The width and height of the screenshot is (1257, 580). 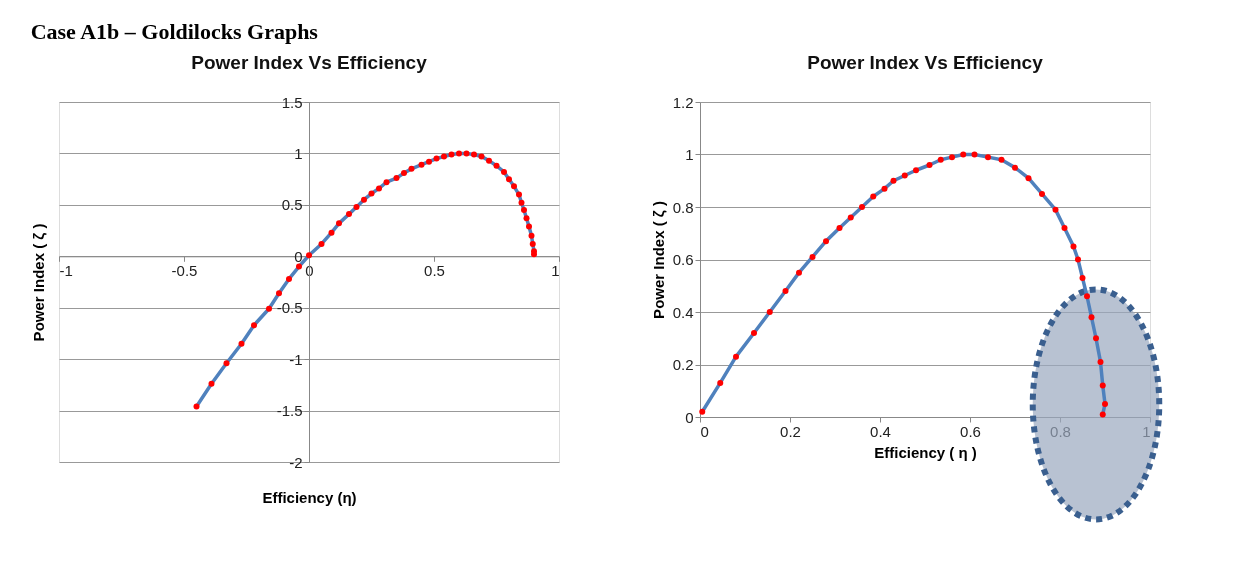 I want to click on x-axis-title: Efficiency ( η ), so click(x=925, y=452).